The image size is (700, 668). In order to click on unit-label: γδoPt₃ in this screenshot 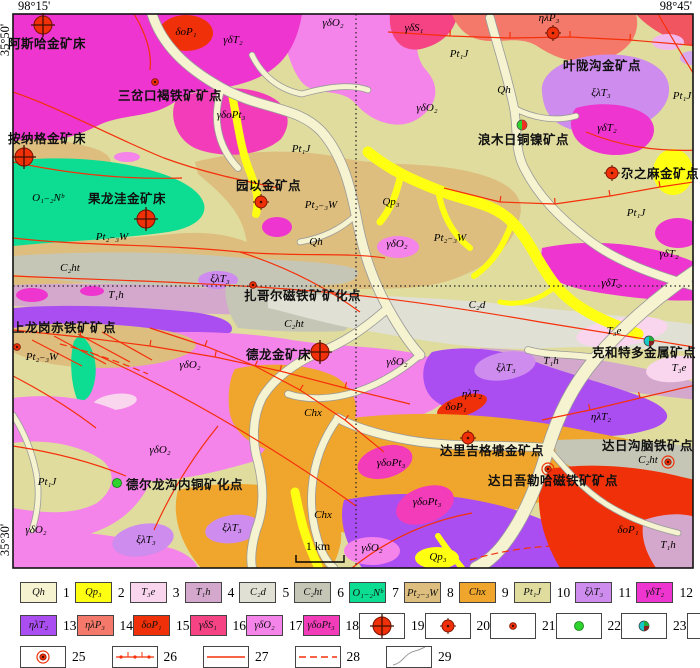, I will do `click(391, 463)`.